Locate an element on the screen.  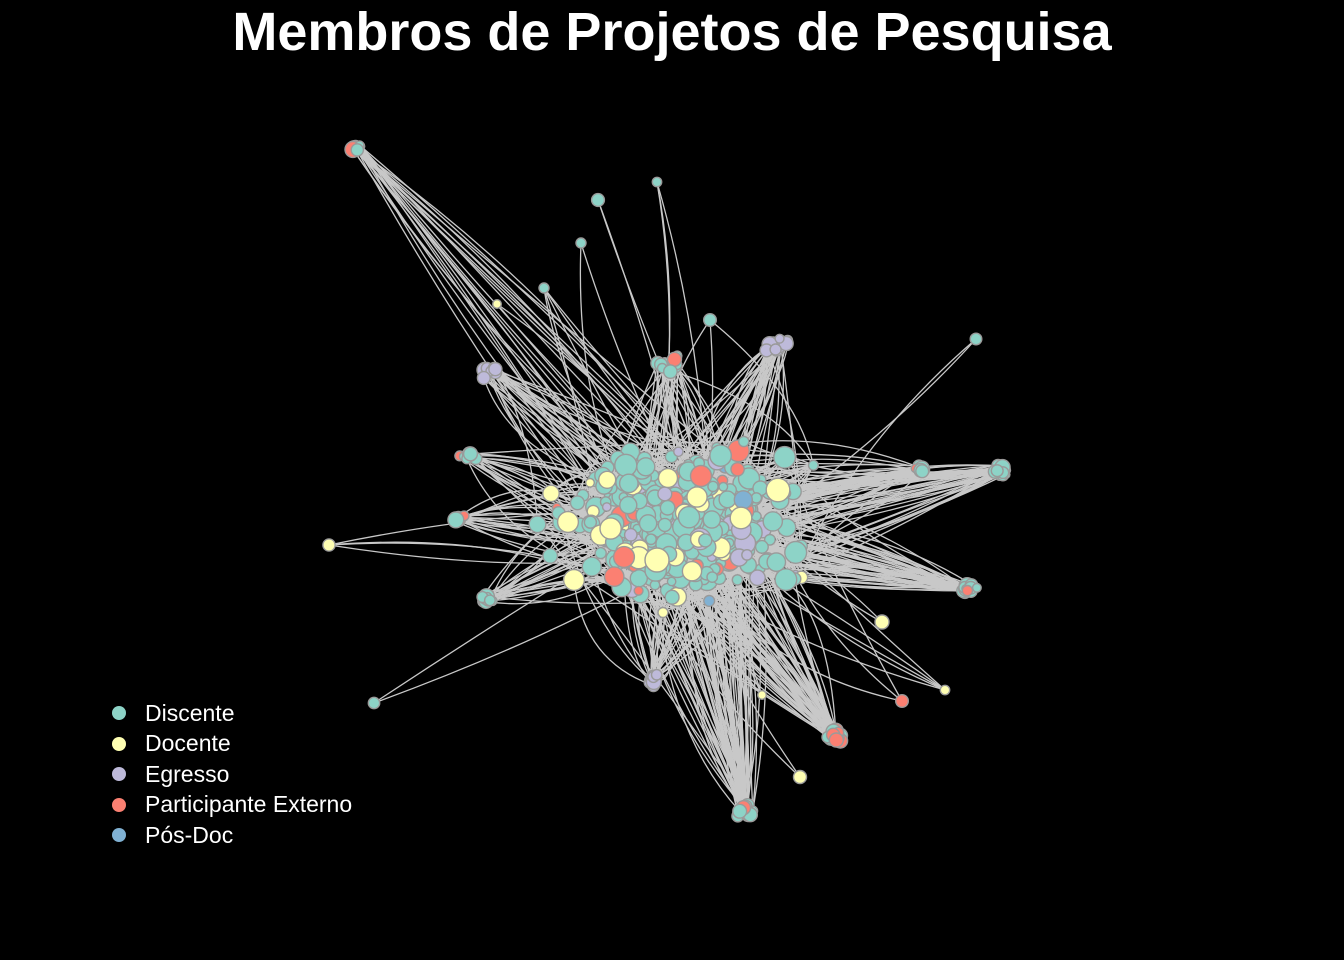
legend-item-pos-doc: Pós-Doc is located at coordinates (231, 835).